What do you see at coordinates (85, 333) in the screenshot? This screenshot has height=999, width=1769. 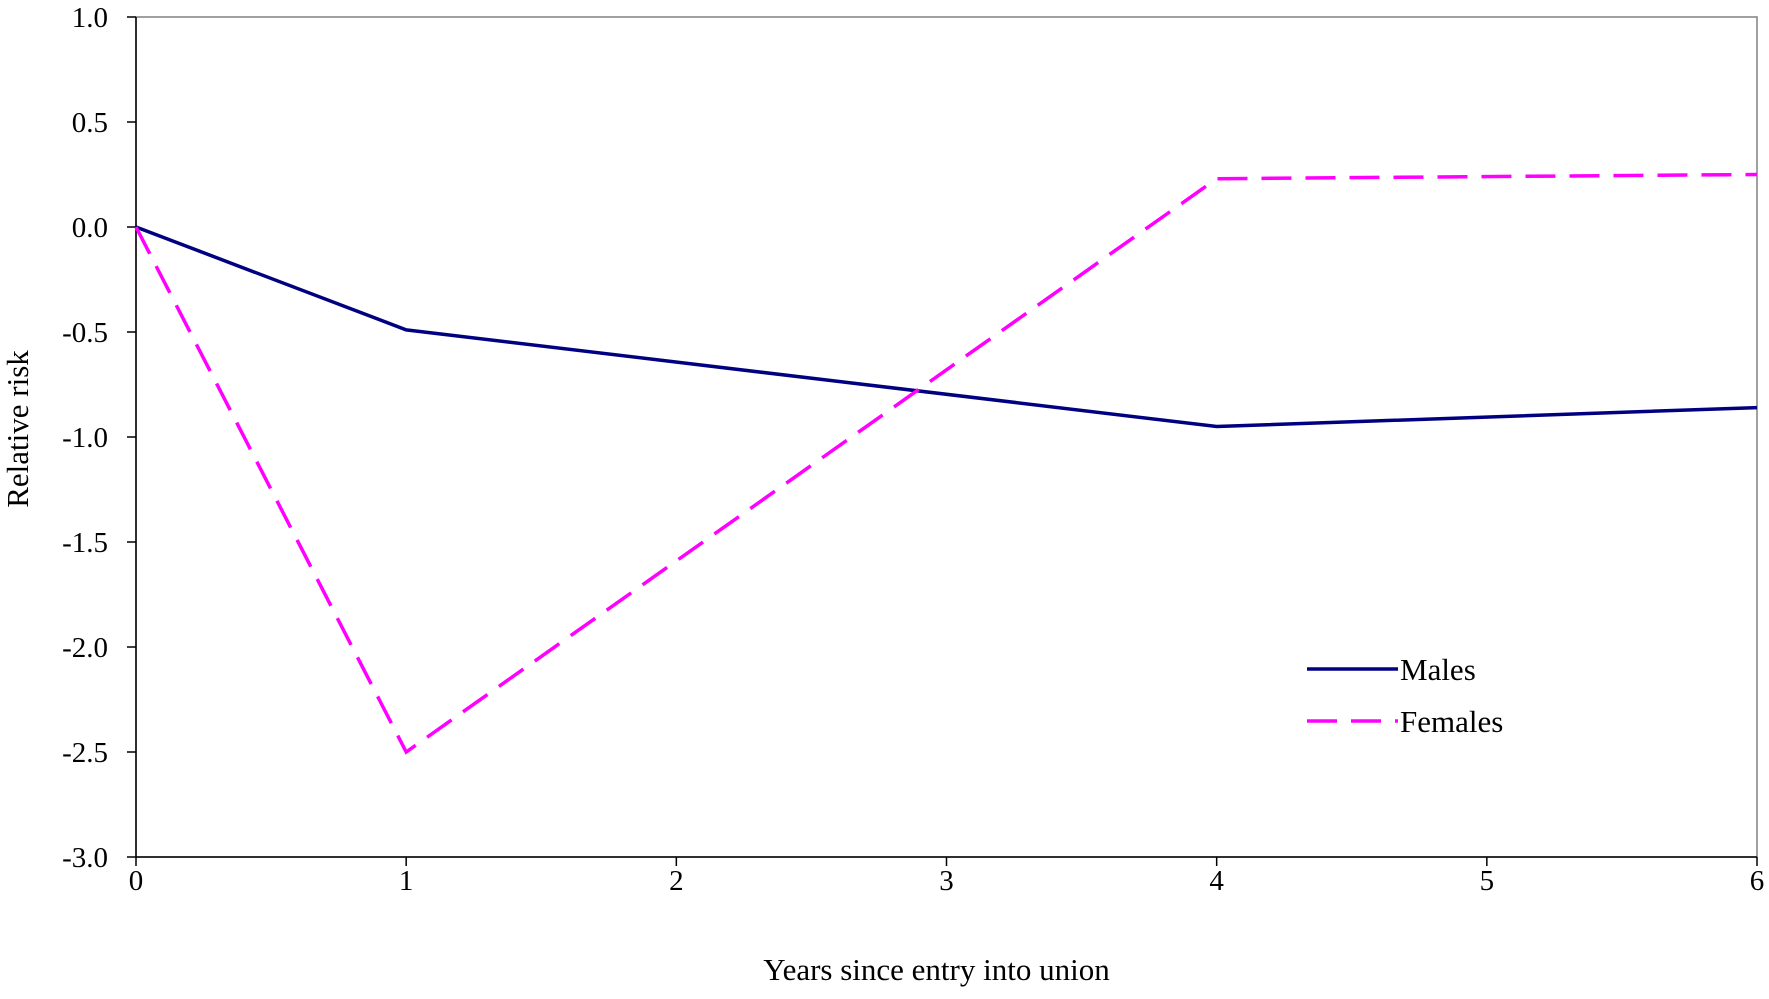 I see `y-tick-label: -0.5` at bounding box center [85, 333].